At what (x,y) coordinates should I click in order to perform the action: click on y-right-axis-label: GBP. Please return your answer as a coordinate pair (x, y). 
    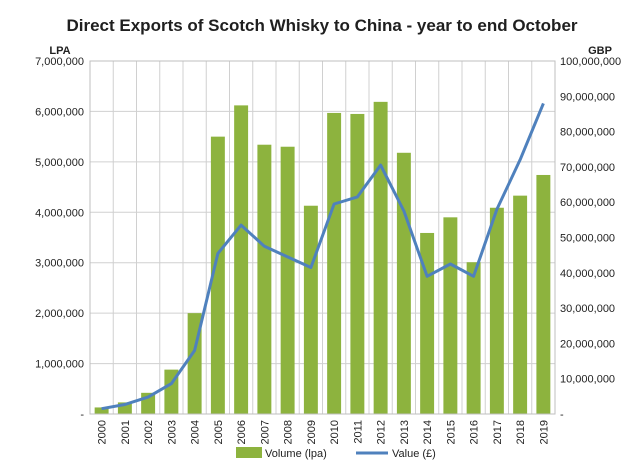
    Looking at the image, I should click on (600, 51).